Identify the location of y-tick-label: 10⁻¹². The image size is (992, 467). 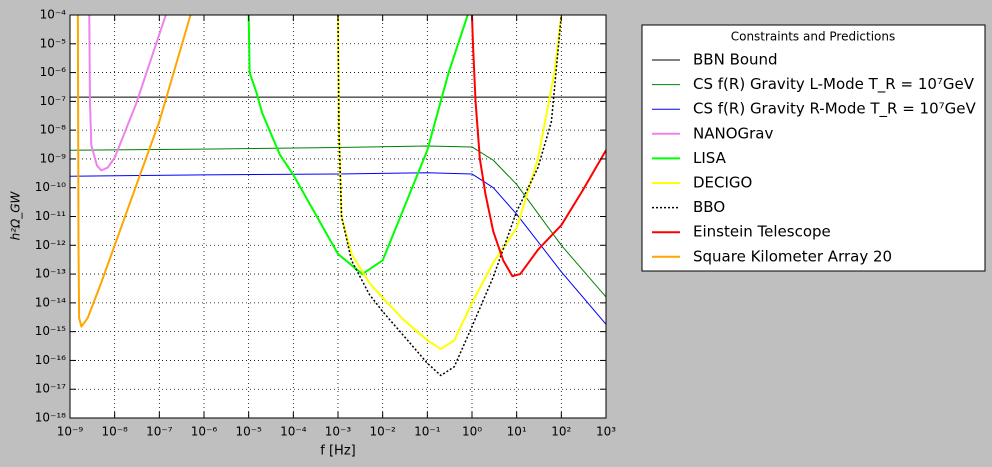
(50, 245).